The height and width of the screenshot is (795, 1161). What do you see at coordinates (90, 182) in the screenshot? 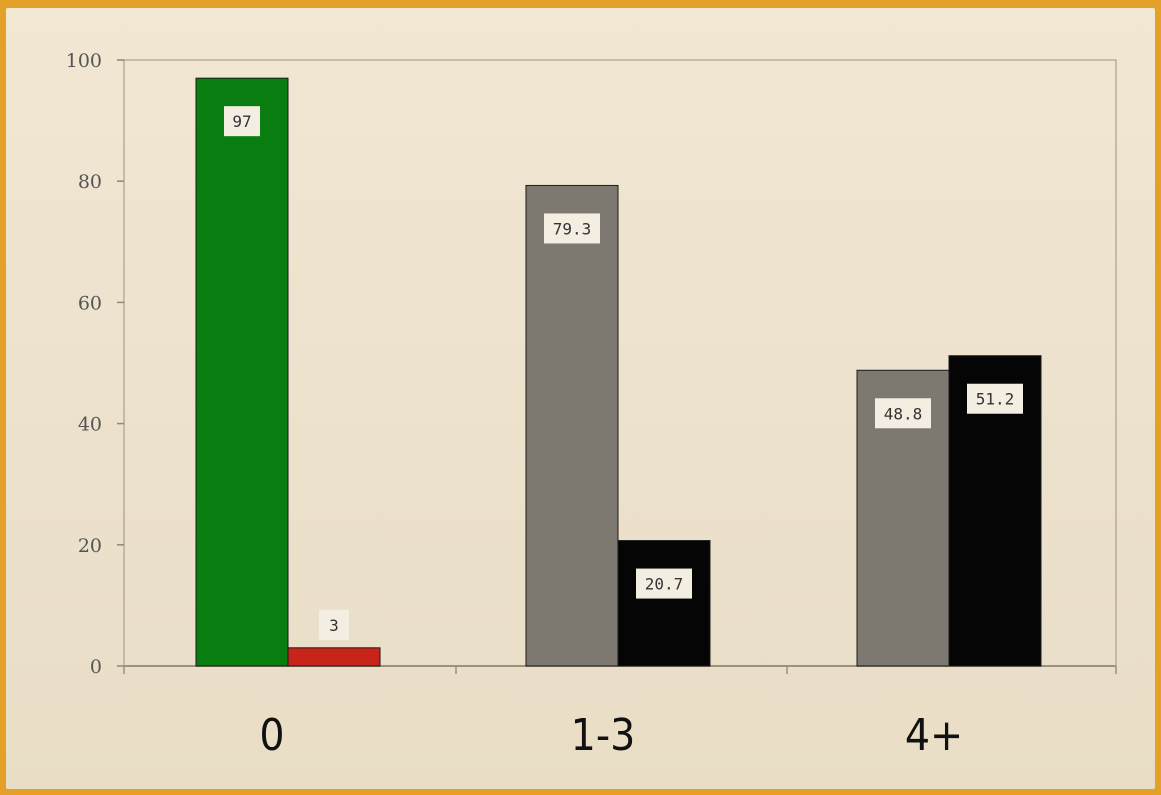
I see `y-tick-label: 80` at bounding box center [90, 182].